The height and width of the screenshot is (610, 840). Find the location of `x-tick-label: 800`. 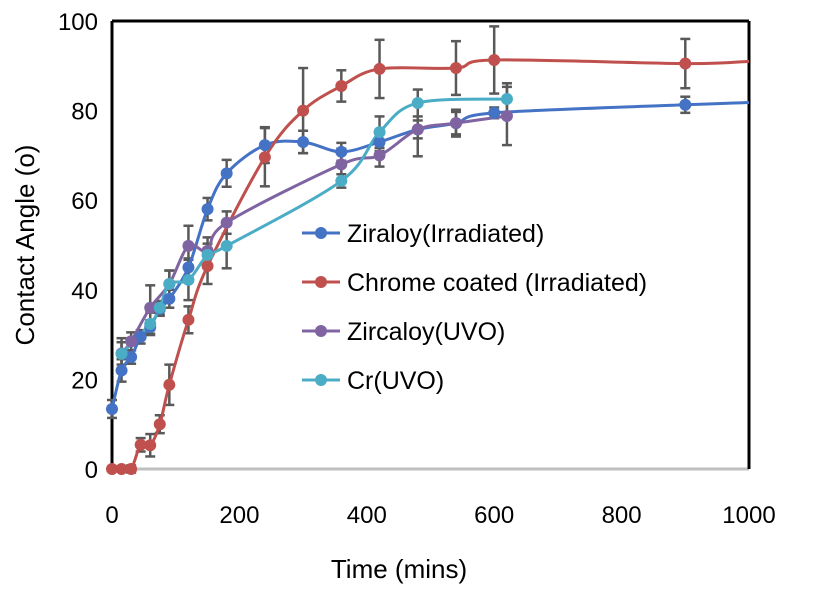

x-tick-label: 800 is located at coordinates (622, 515).